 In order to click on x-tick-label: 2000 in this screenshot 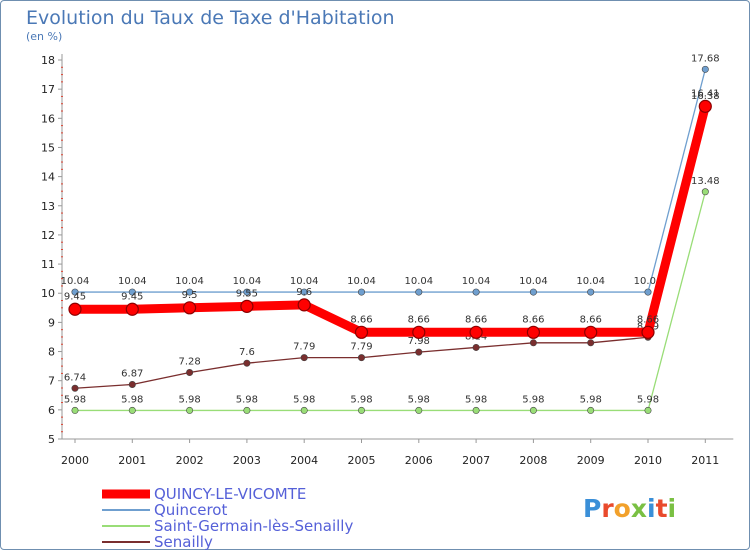, I will do `click(75, 460)`.